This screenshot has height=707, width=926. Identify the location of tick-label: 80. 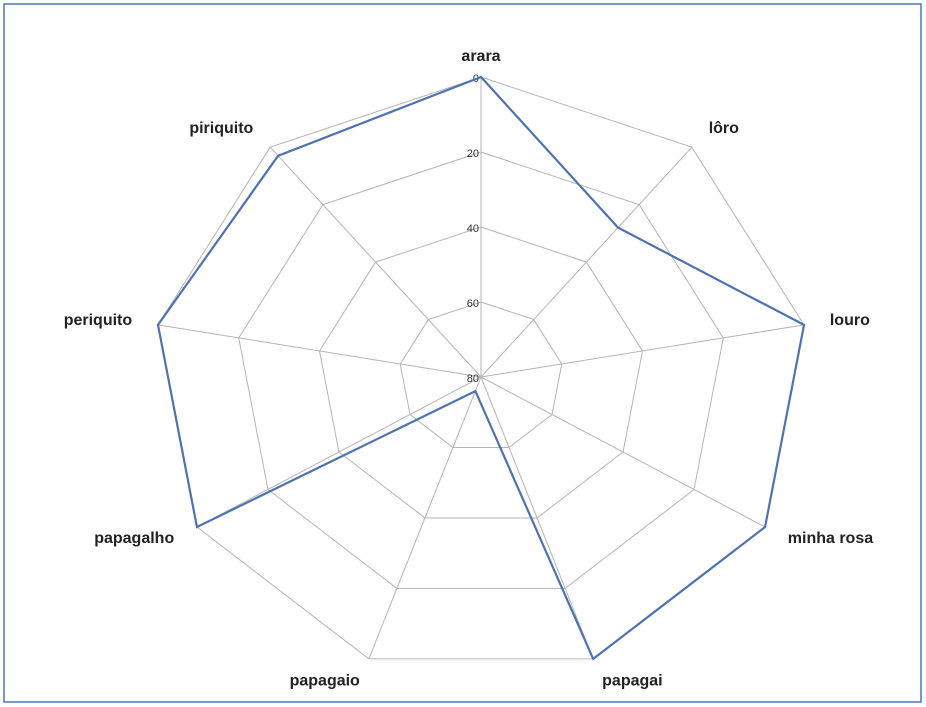
(473, 379).